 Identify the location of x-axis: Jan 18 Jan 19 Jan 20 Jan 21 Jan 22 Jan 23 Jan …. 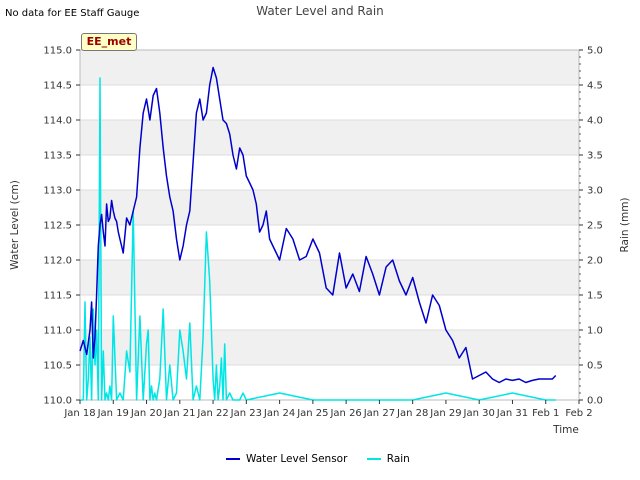
(328, 409).